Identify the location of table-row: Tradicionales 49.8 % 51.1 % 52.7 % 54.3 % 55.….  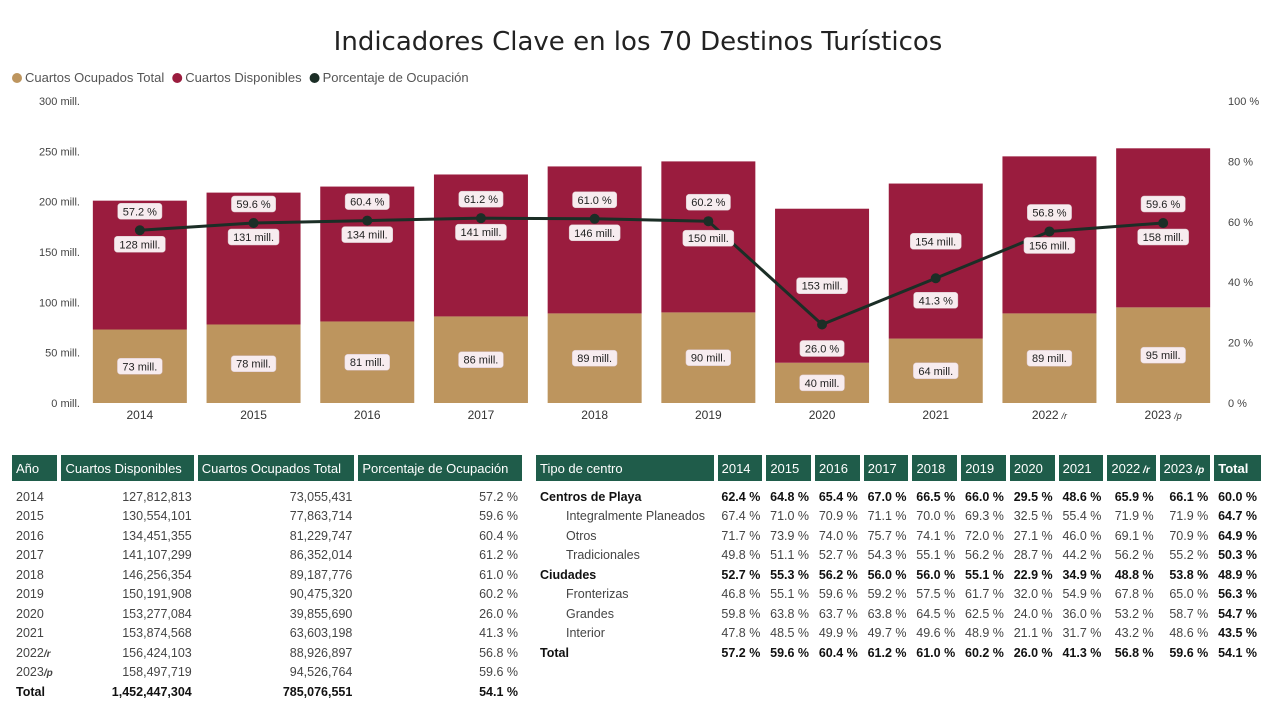
(898, 556).